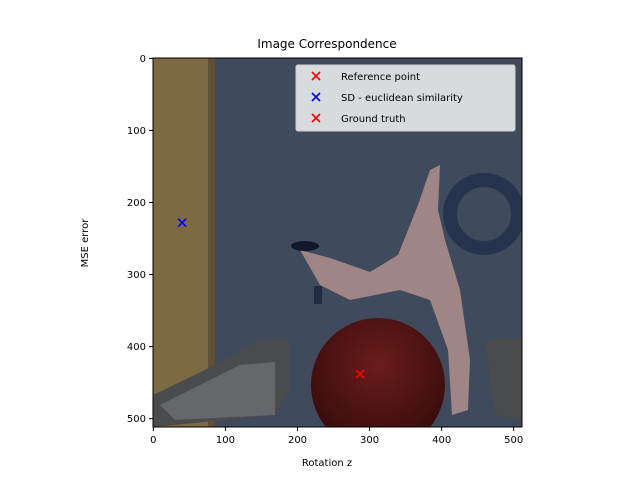  Describe the element at coordinates (143, 59) in the screenshot. I see `y-tick-label: 0` at that location.